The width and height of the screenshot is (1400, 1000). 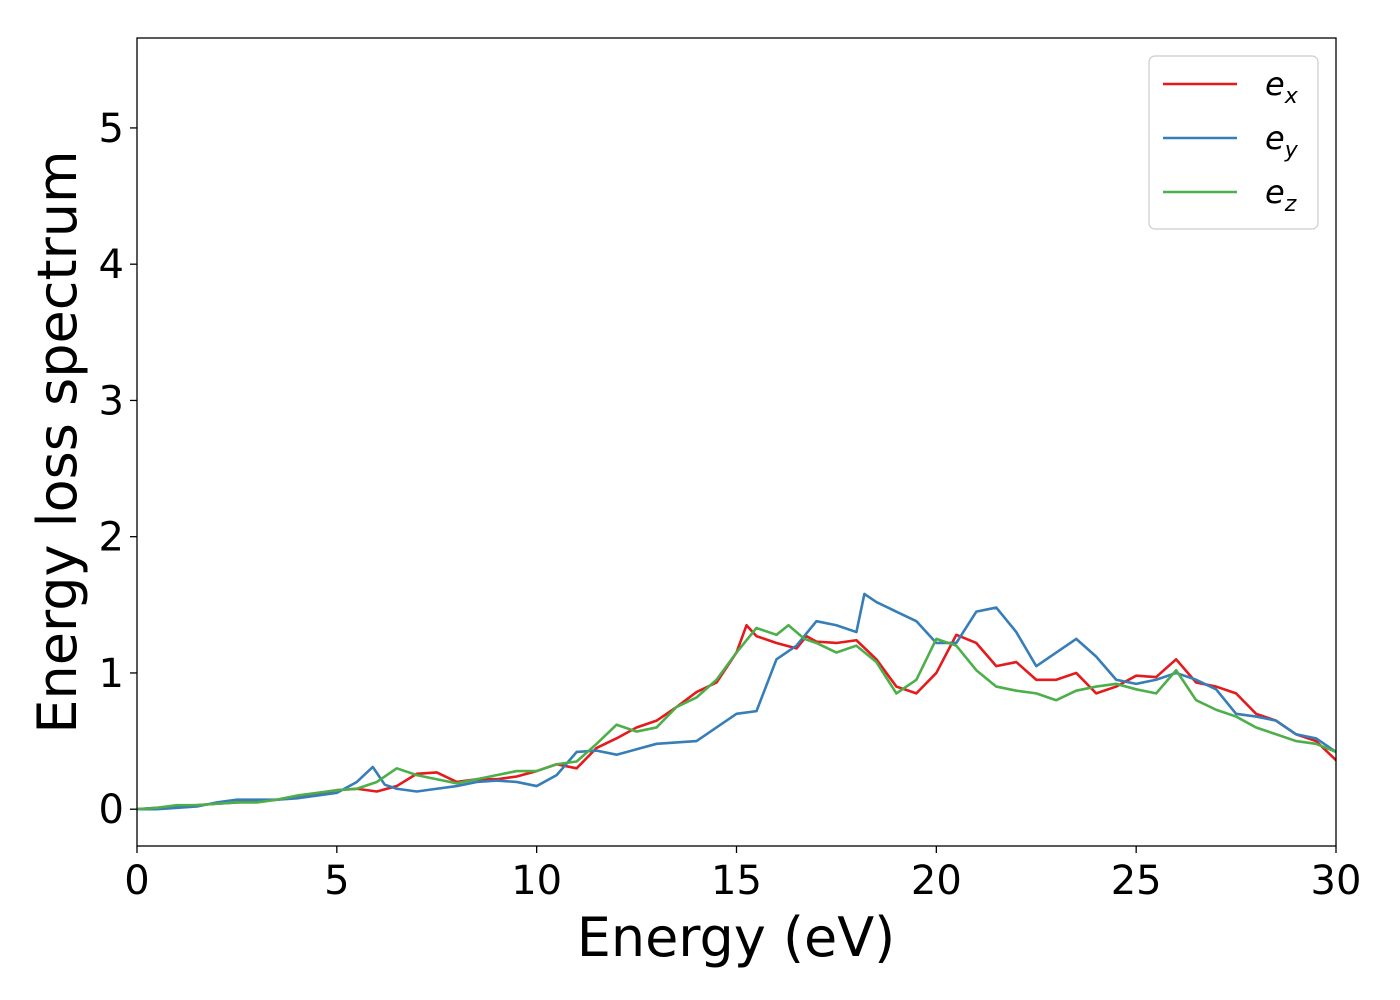 What do you see at coordinates (111, 674) in the screenshot?
I see `y-tick-label: 1` at bounding box center [111, 674].